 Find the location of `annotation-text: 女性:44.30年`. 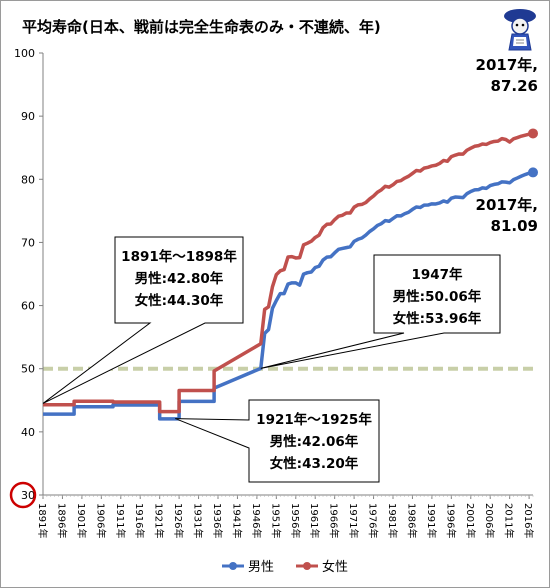

annotation-text: 女性:44.30年 is located at coordinates (179, 300).